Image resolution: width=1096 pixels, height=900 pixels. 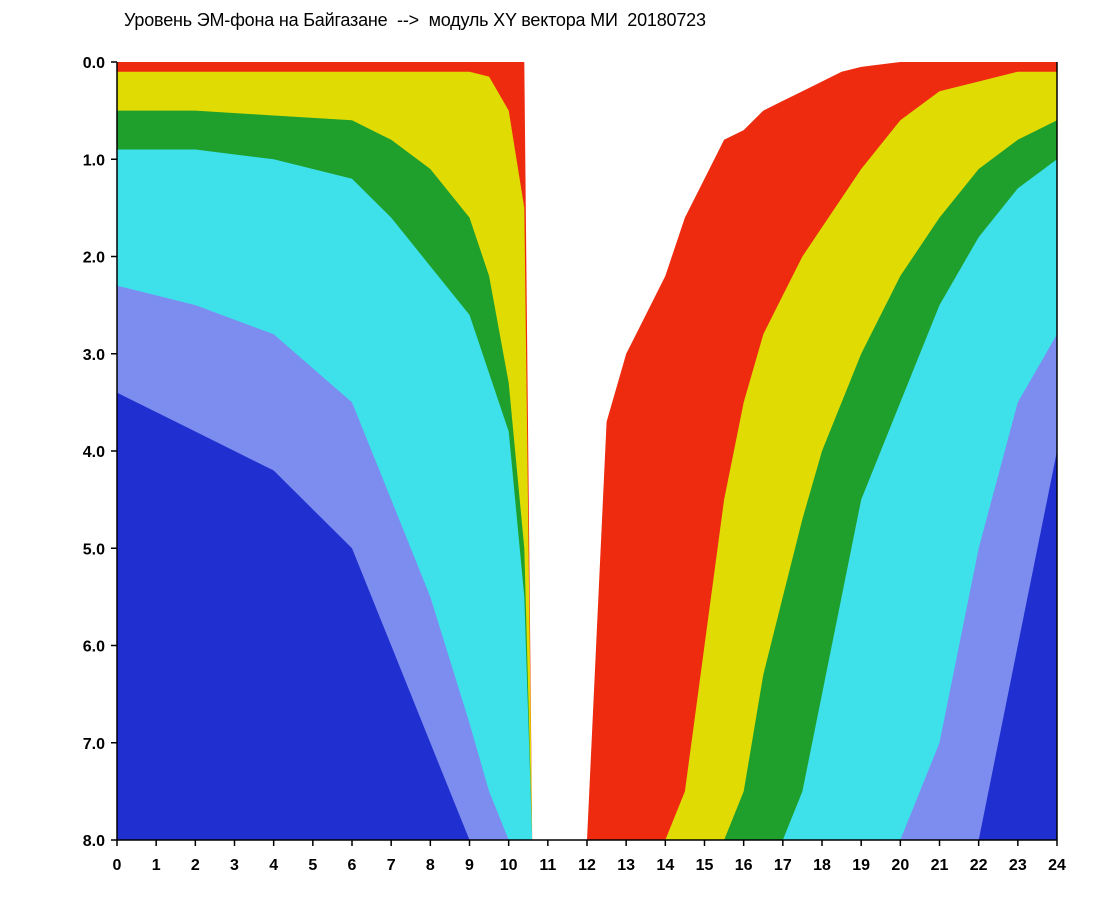 I want to click on y-tick-label: 3.0, so click(x=94, y=355).